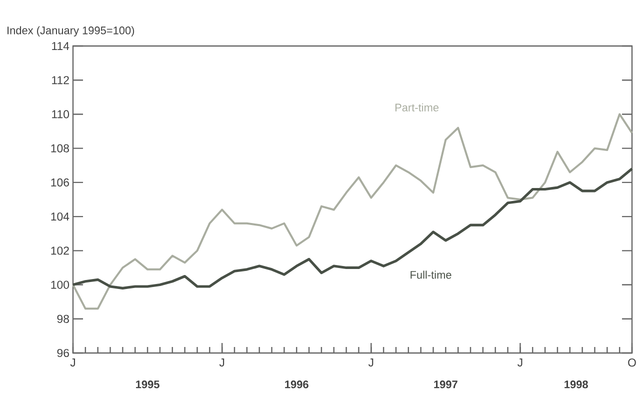  What do you see at coordinates (632, 362) in the screenshot?
I see `x-tick-label: O` at bounding box center [632, 362].